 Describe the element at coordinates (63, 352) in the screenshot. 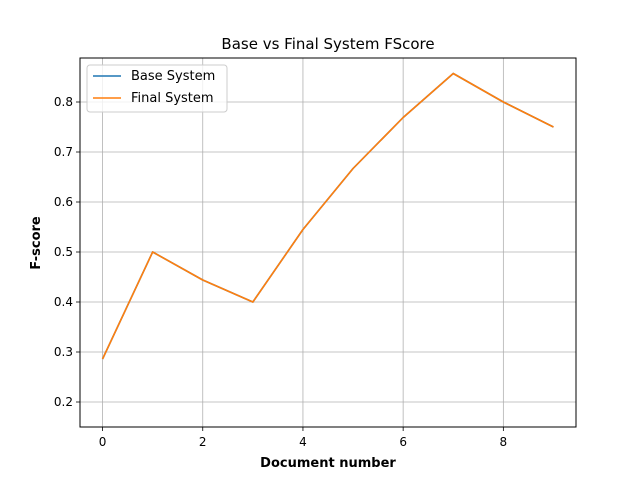

I see `y-tick-label: 0.3` at that location.